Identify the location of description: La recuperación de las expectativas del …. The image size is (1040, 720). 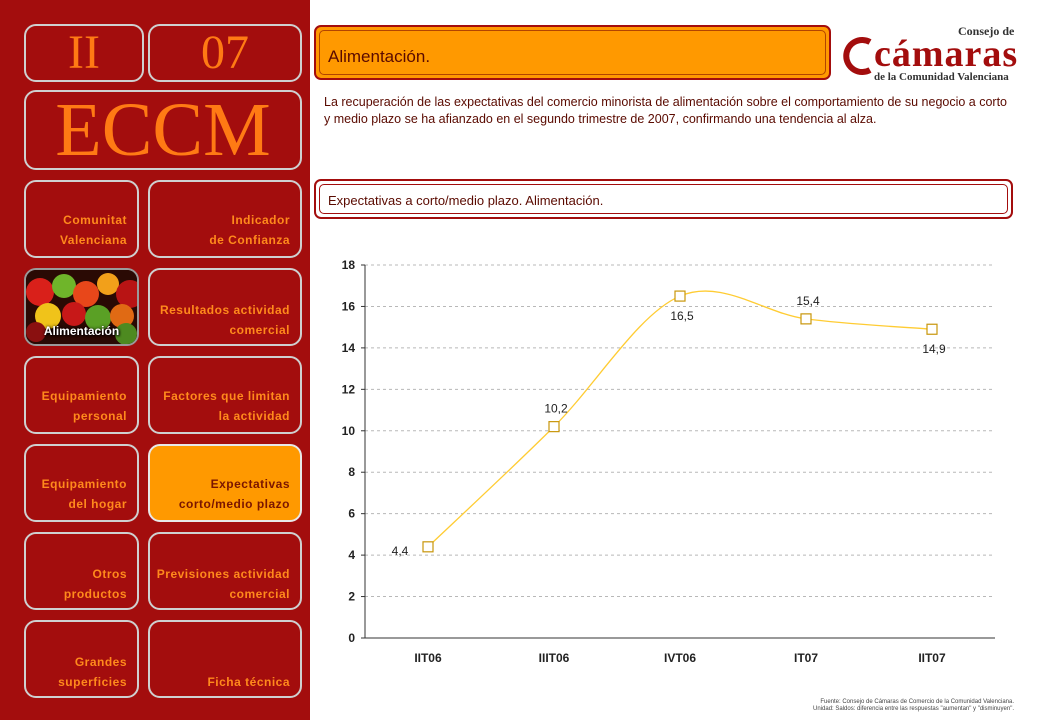
(666, 110).